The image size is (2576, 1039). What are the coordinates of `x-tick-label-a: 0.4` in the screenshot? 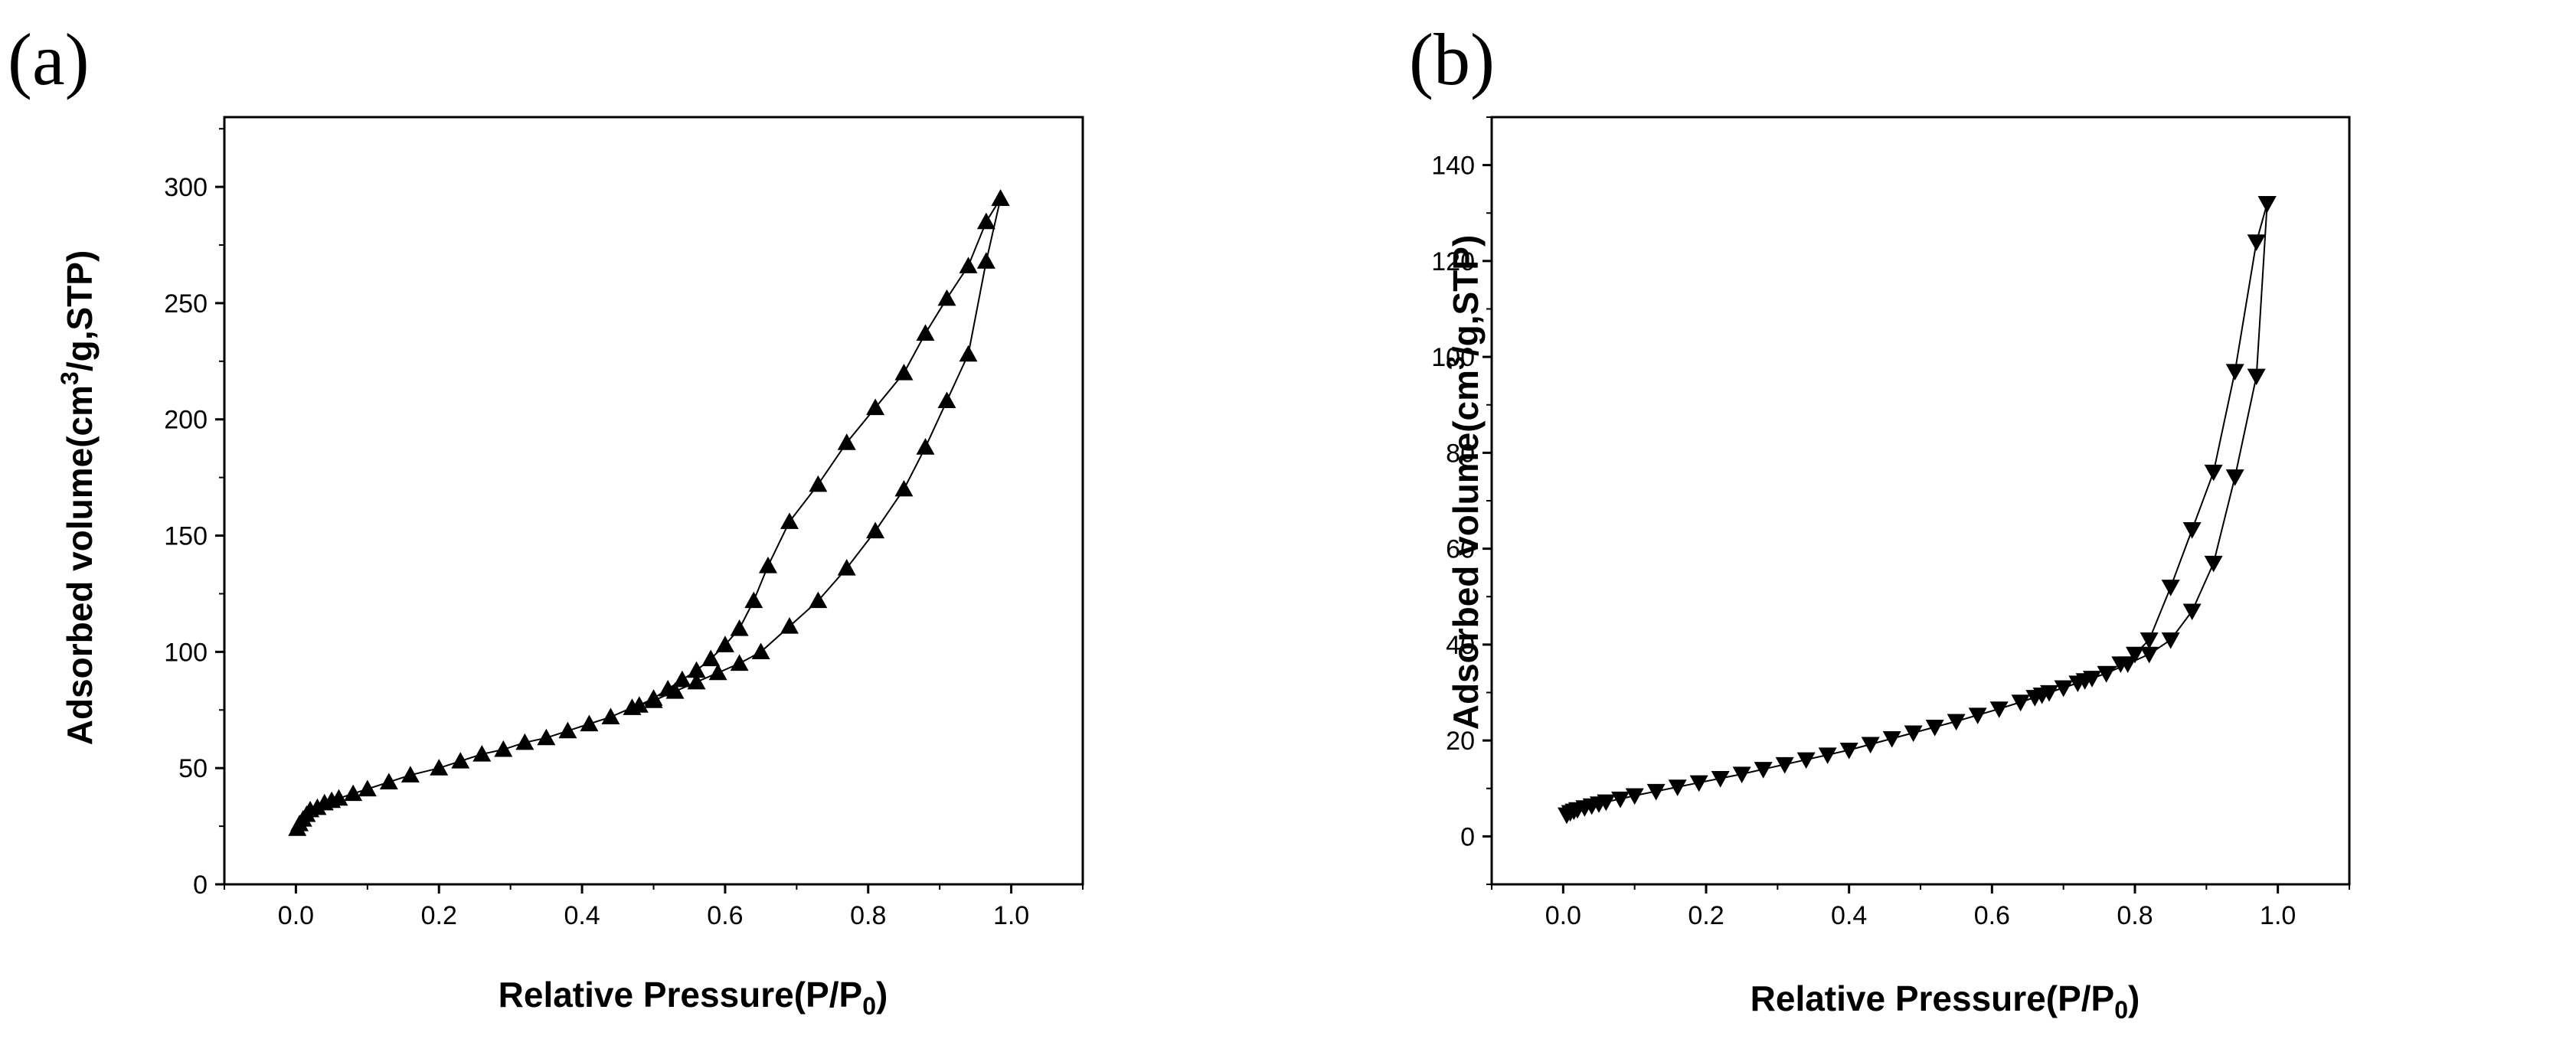 It's located at (582, 915).